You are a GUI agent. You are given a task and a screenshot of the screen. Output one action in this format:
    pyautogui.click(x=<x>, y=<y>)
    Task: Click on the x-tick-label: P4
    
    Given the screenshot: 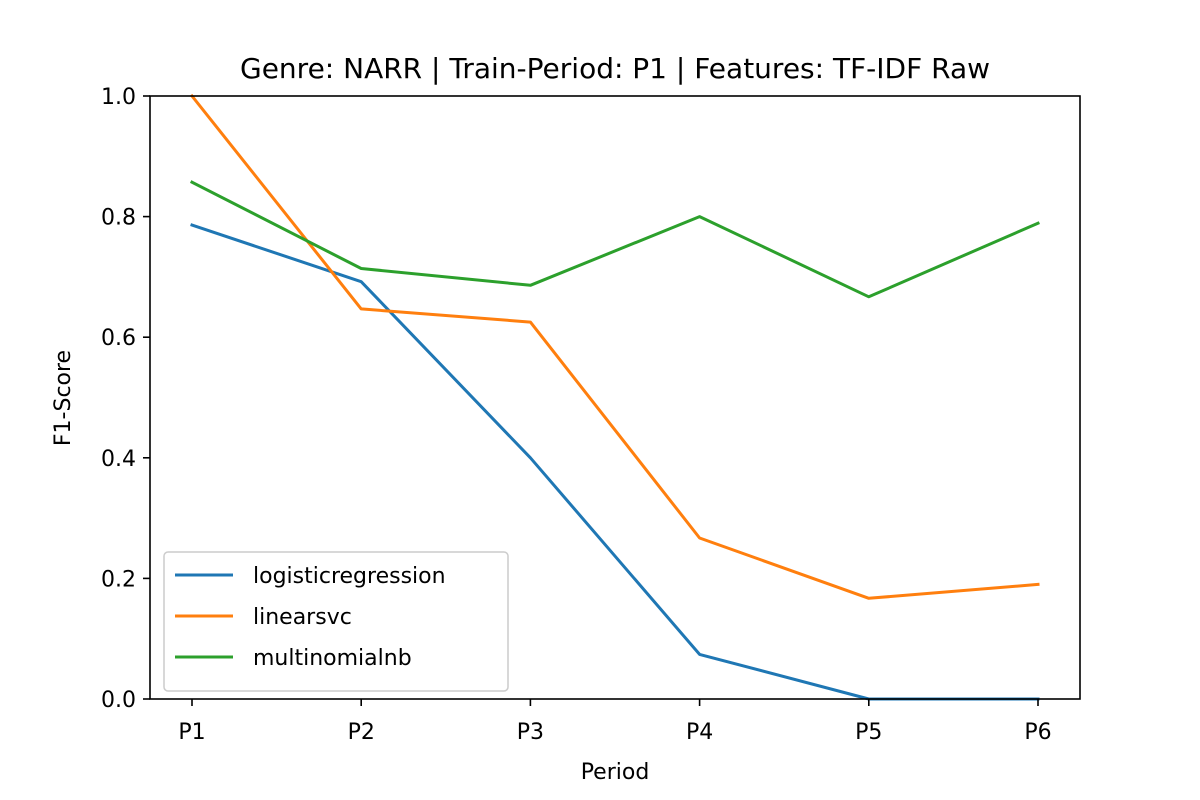 What is the action you would take?
    pyautogui.click(x=699, y=732)
    